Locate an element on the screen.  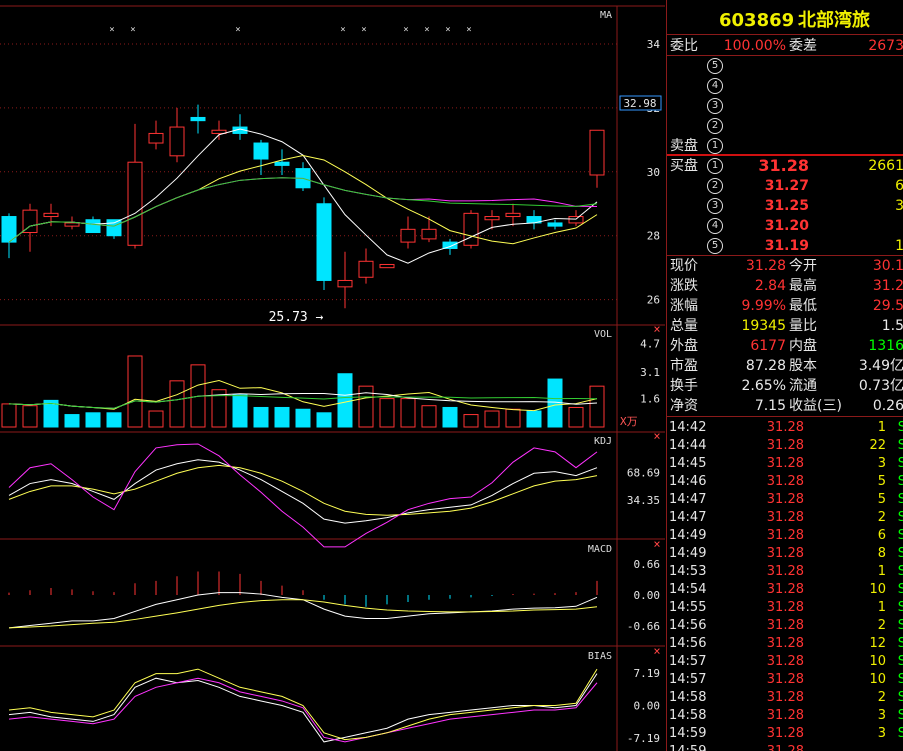
kdj-d-line is located at coordinates (303, 490).